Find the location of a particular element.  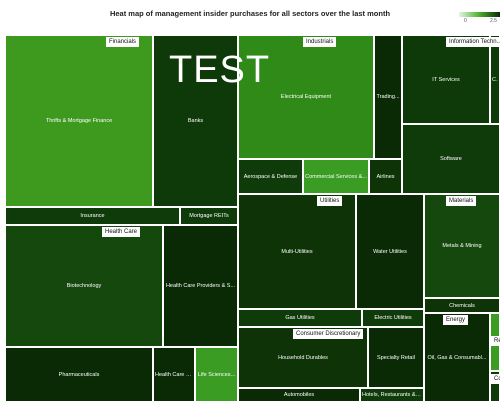

sector-label-utilities: Utilities is located at coordinates (330, 201).